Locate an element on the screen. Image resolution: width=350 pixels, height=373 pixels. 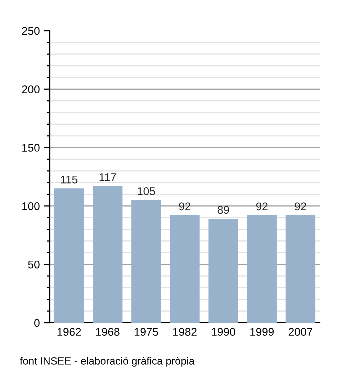
x-tick-label: 2007 is located at coordinates (300, 332).